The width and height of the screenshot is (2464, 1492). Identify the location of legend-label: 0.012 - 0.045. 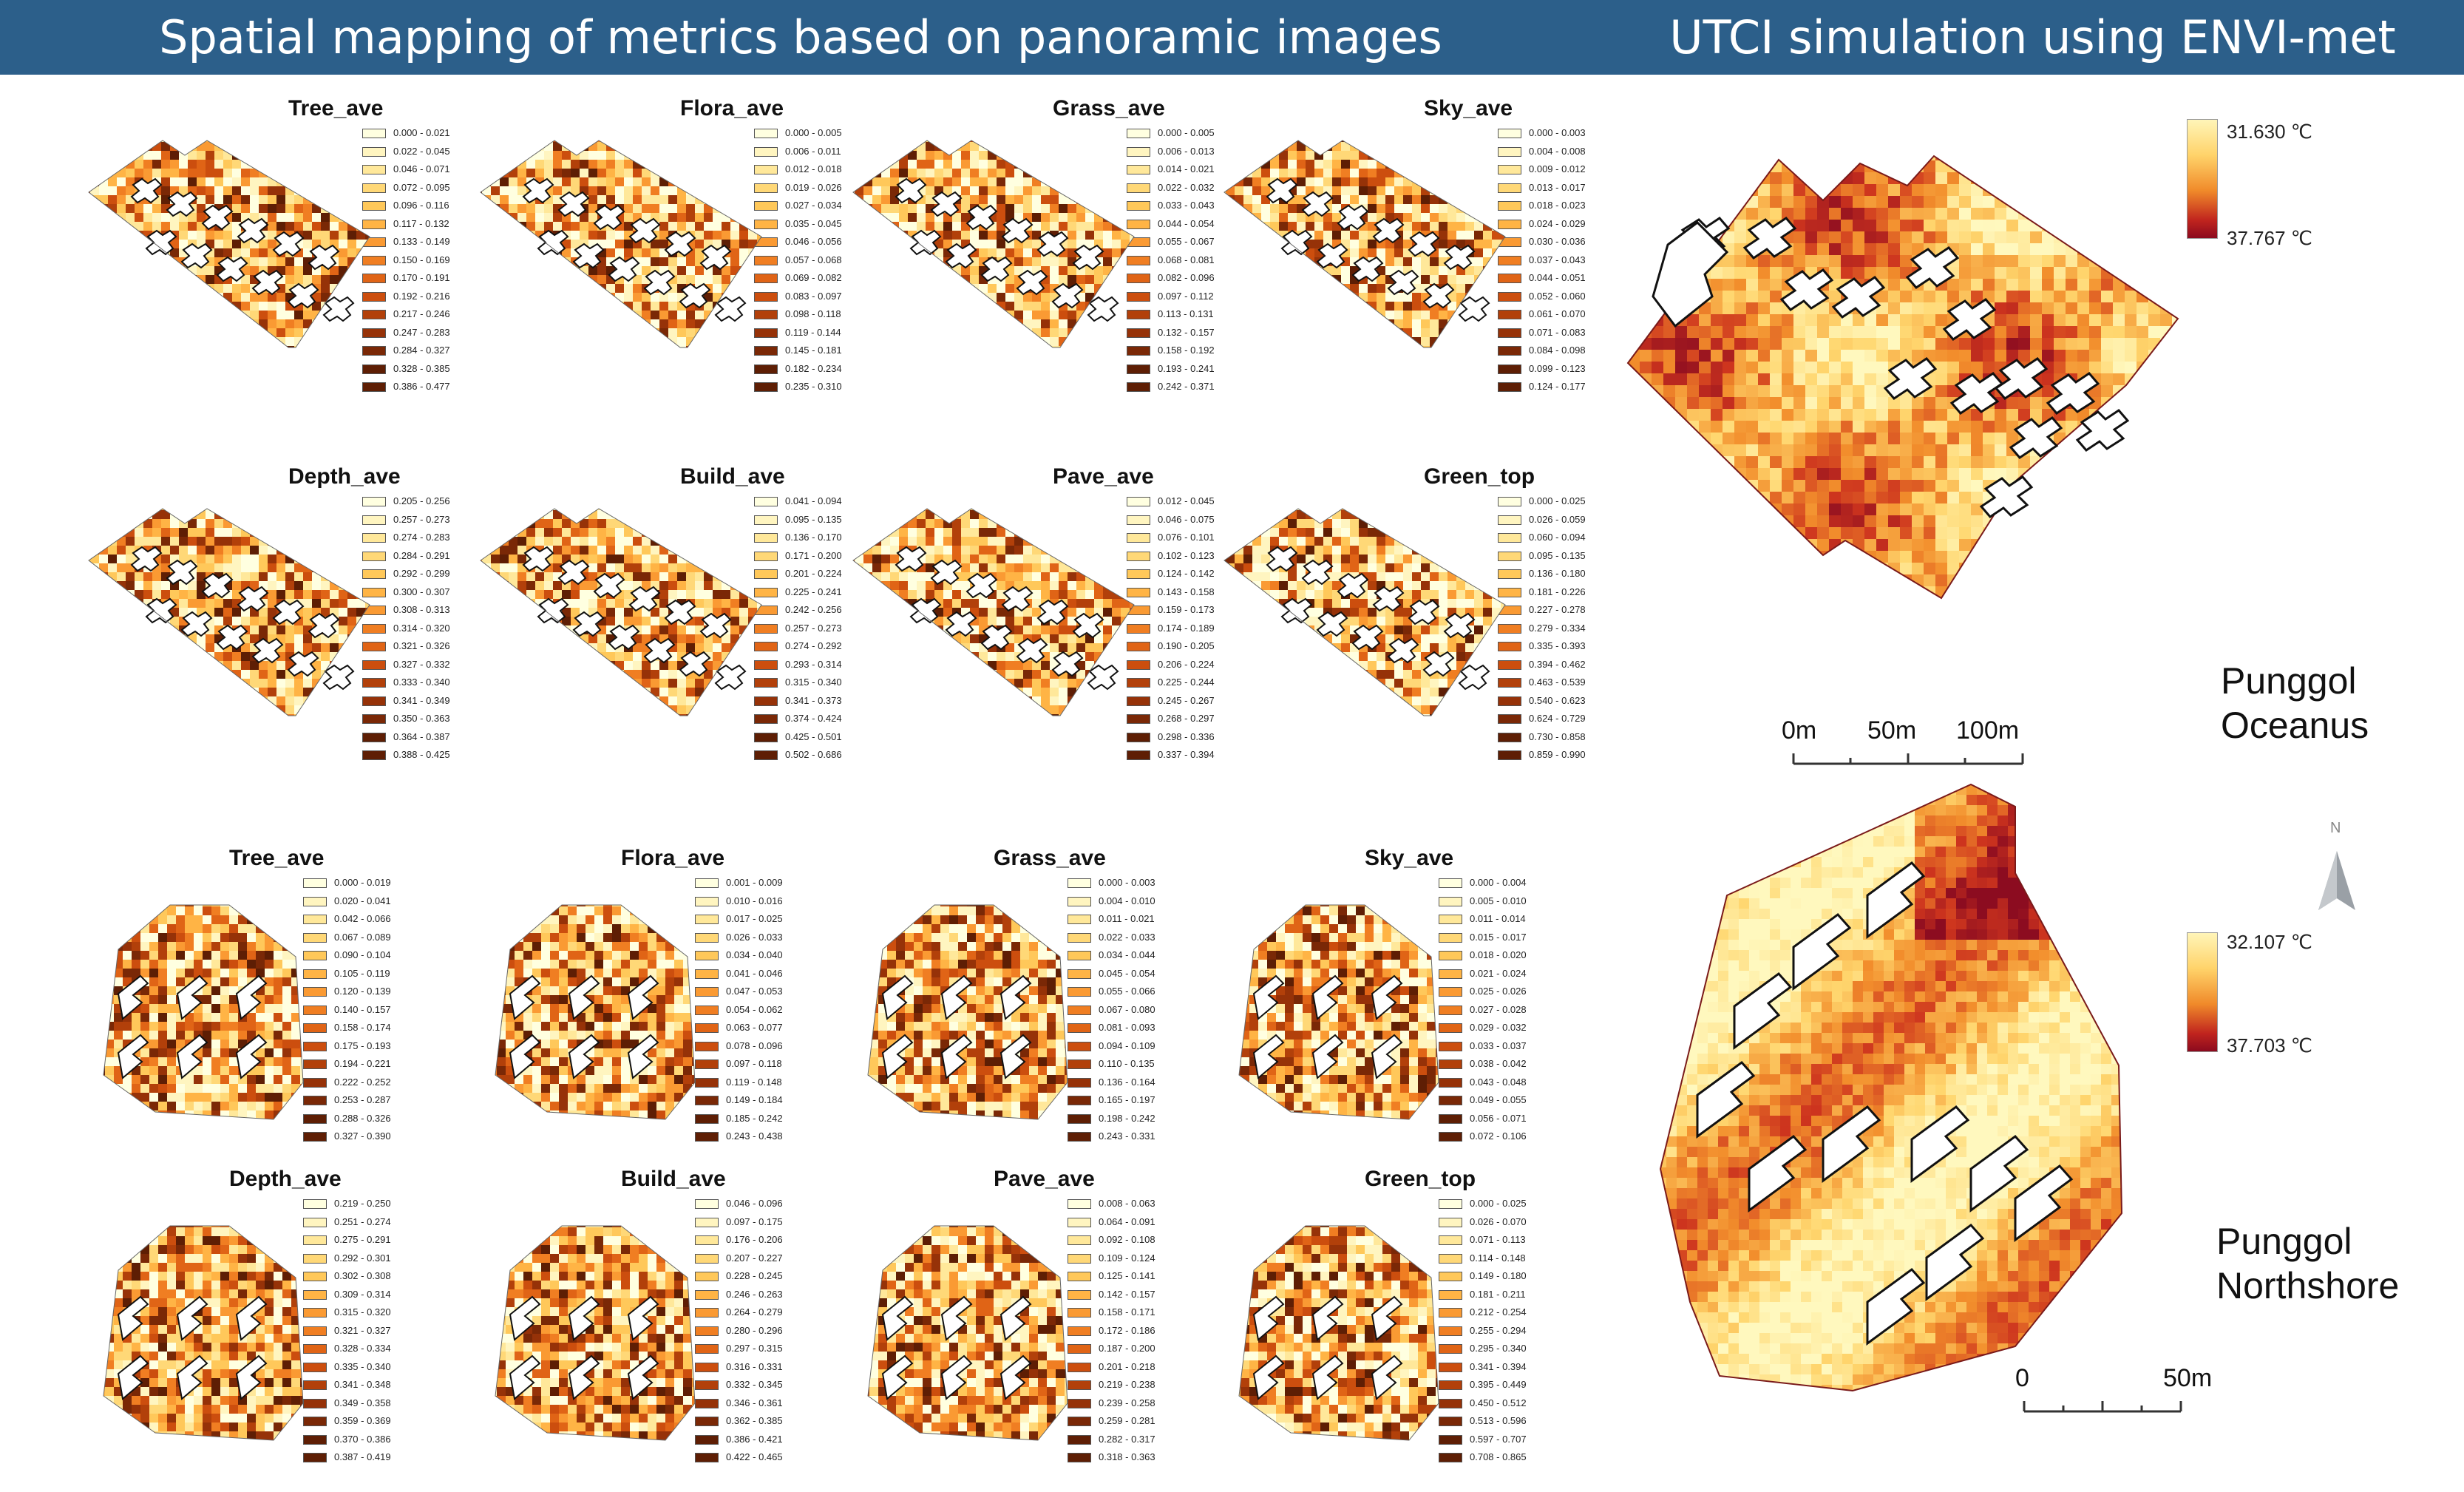
(1186, 500).